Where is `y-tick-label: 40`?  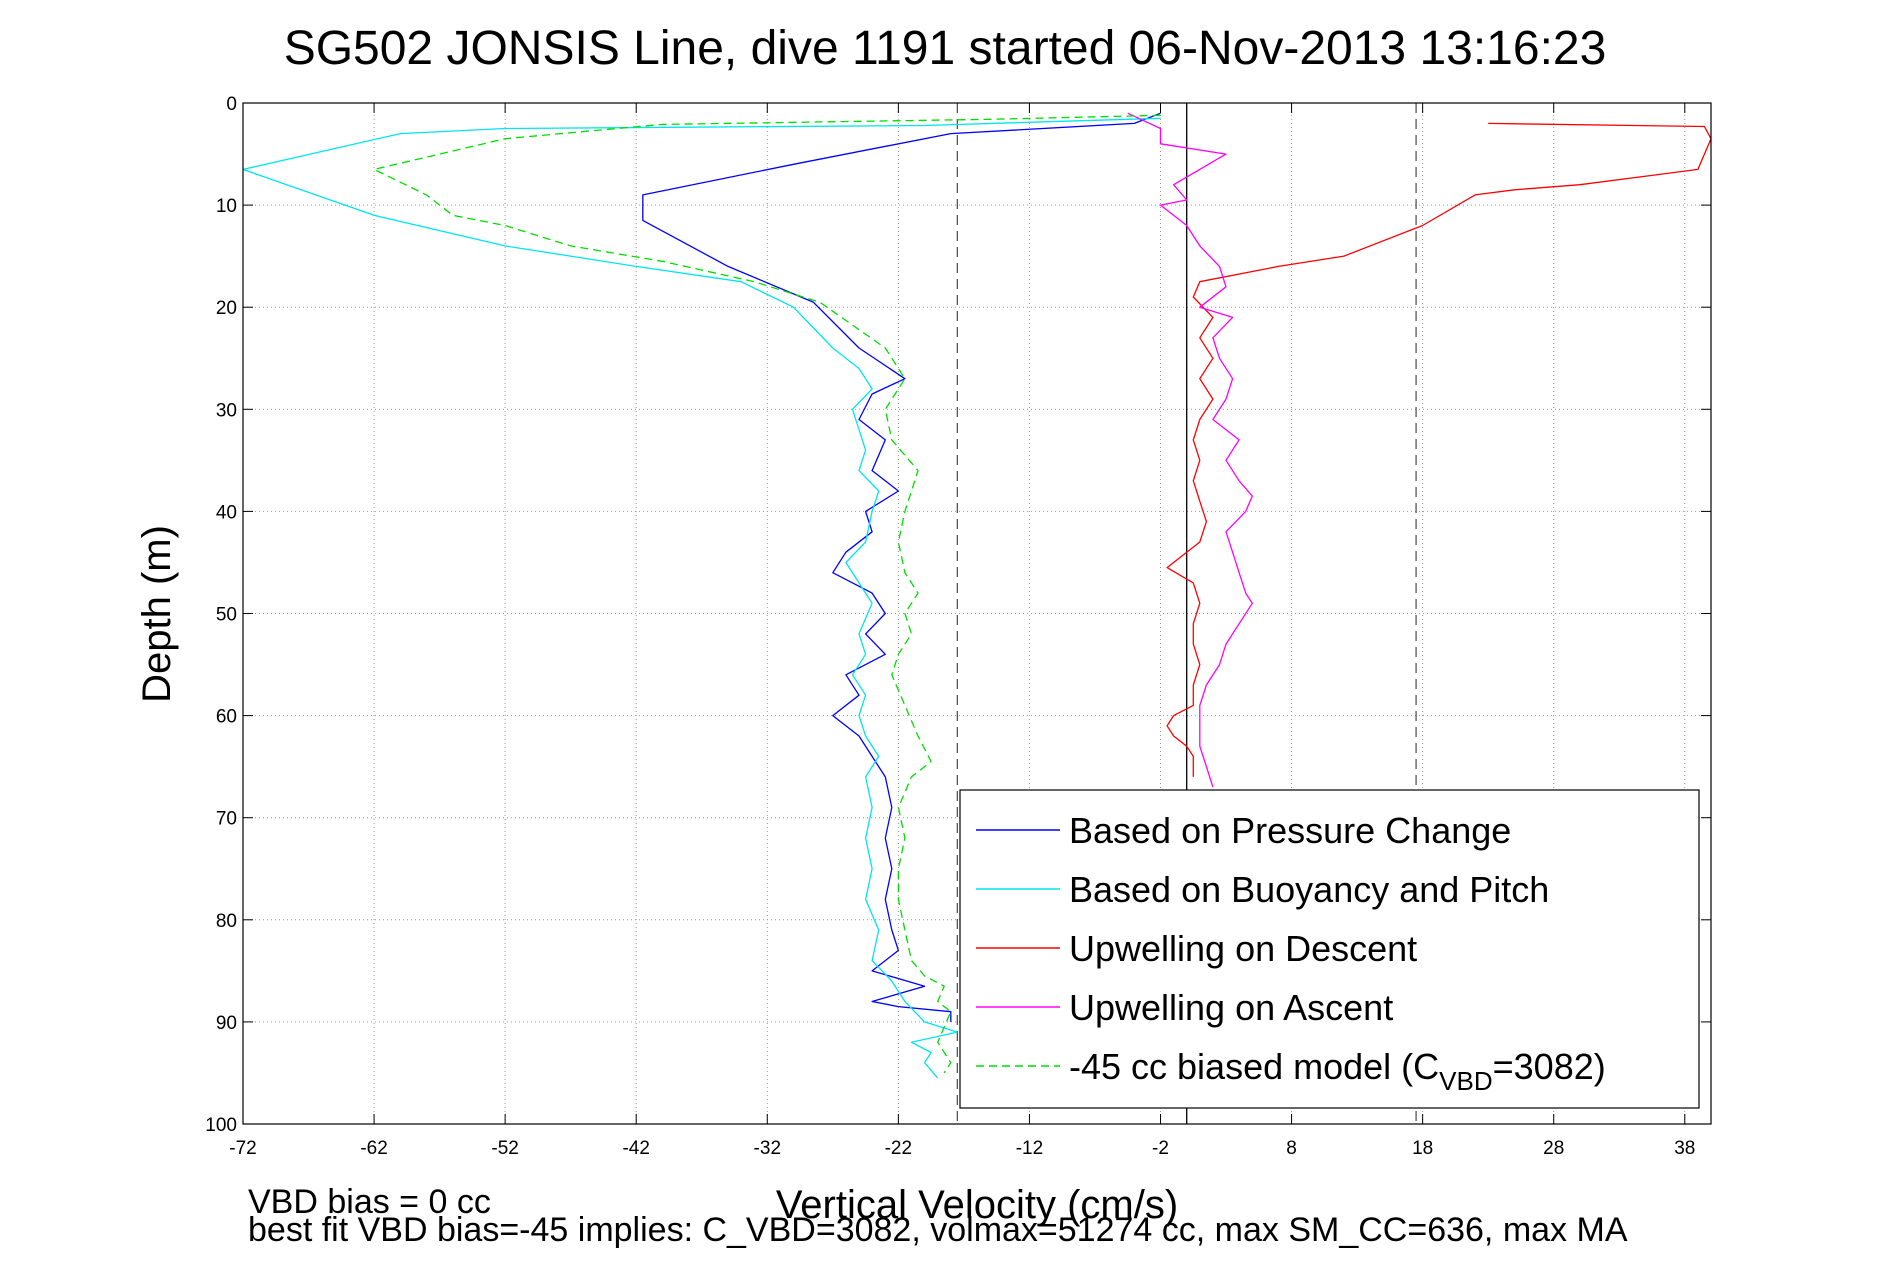 y-tick-label: 40 is located at coordinates (226, 512).